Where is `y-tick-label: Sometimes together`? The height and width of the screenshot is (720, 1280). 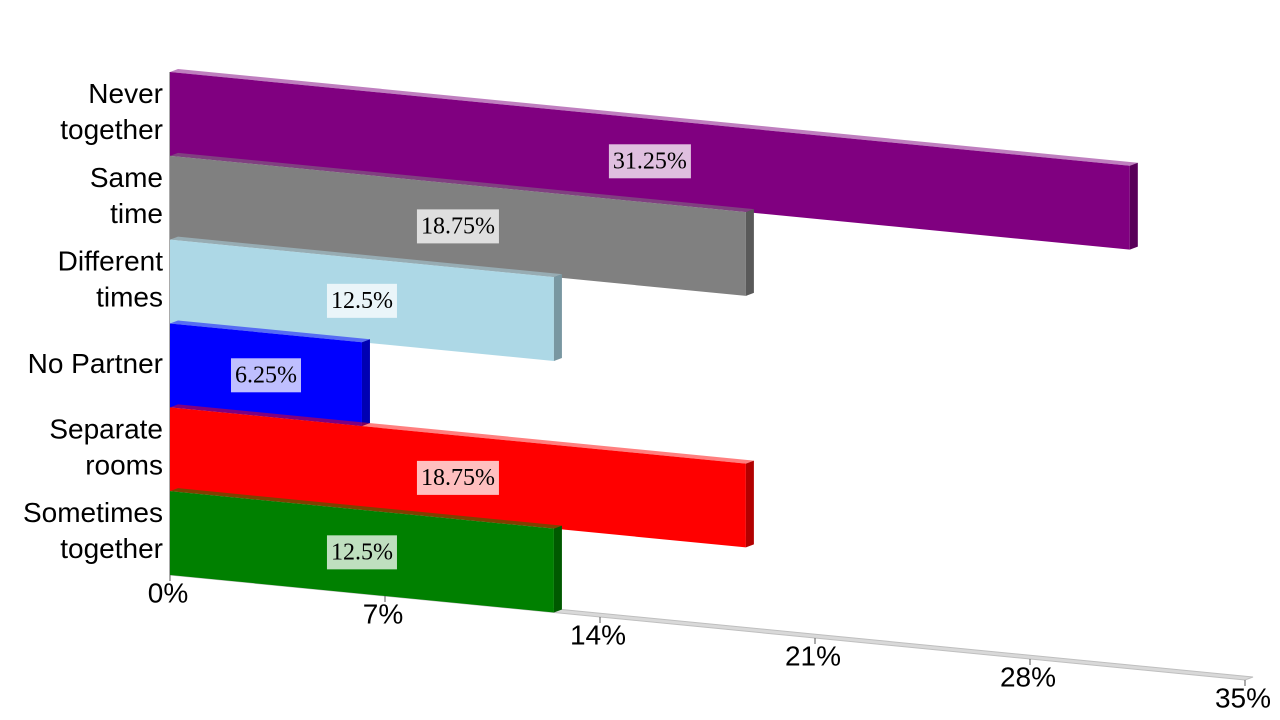 y-tick-label: Sometimes together is located at coordinates (93, 530).